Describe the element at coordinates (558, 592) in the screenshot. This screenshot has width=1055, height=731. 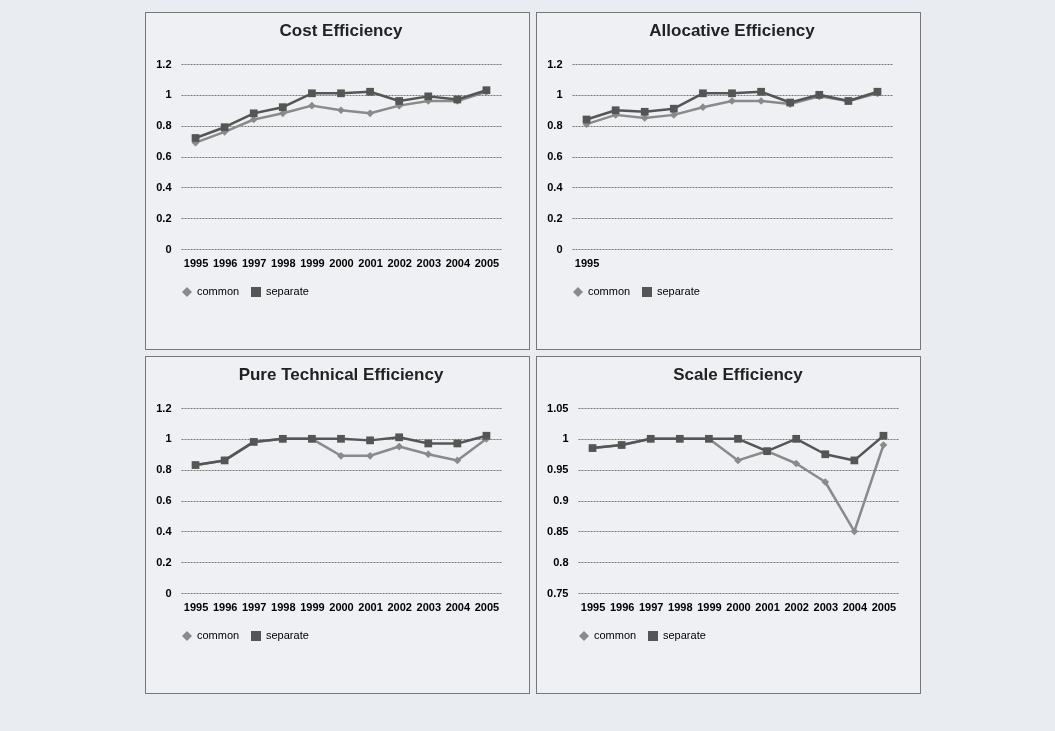
I see `y-tick-label: 0.75` at that location.